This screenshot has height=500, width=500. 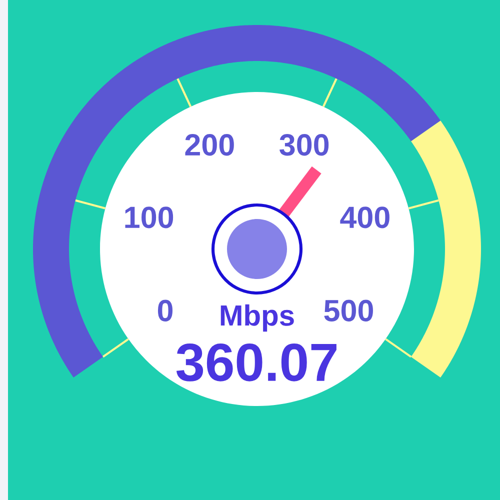 What do you see at coordinates (209, 145) in the screenshot?
I see `text: 200` at bounding box center [209, 145].